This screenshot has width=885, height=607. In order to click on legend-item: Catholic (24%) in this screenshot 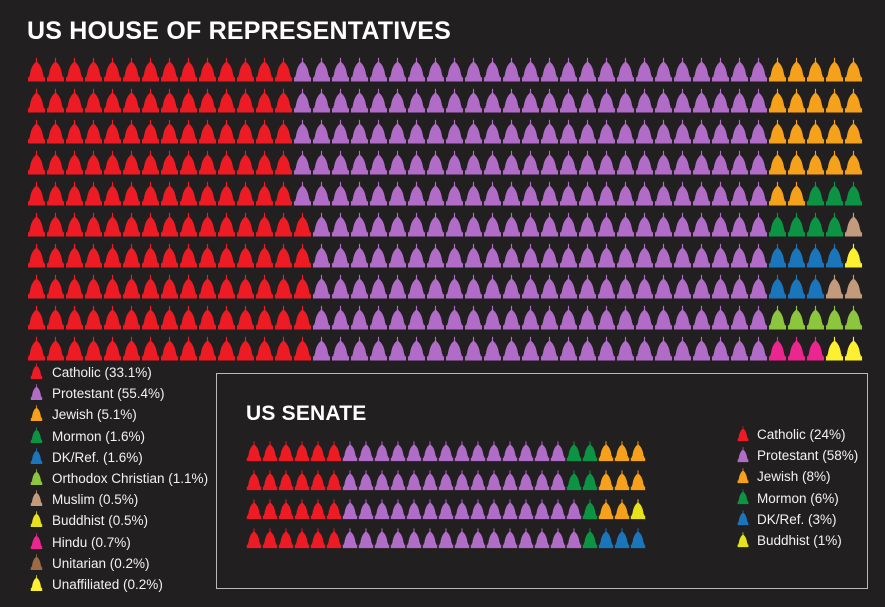, I will do `click(797, 434)`.